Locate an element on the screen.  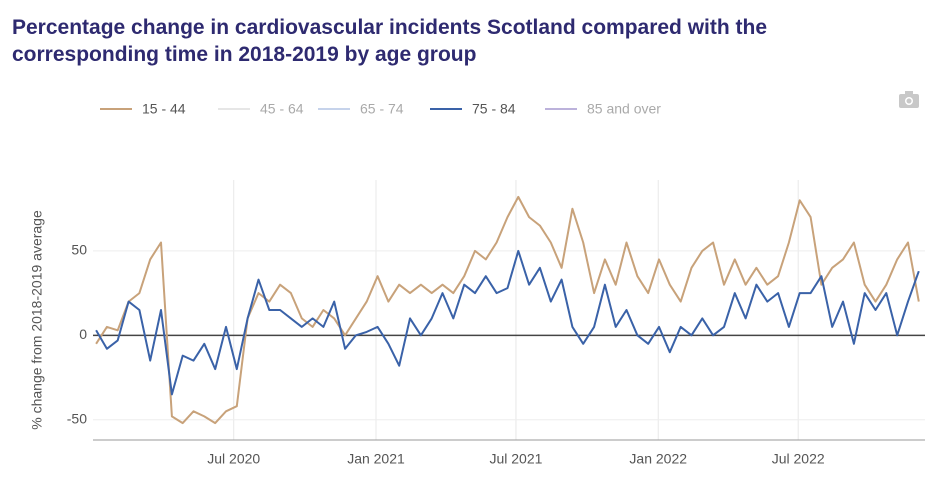
camera-icon is located at coordinates (909, 99).